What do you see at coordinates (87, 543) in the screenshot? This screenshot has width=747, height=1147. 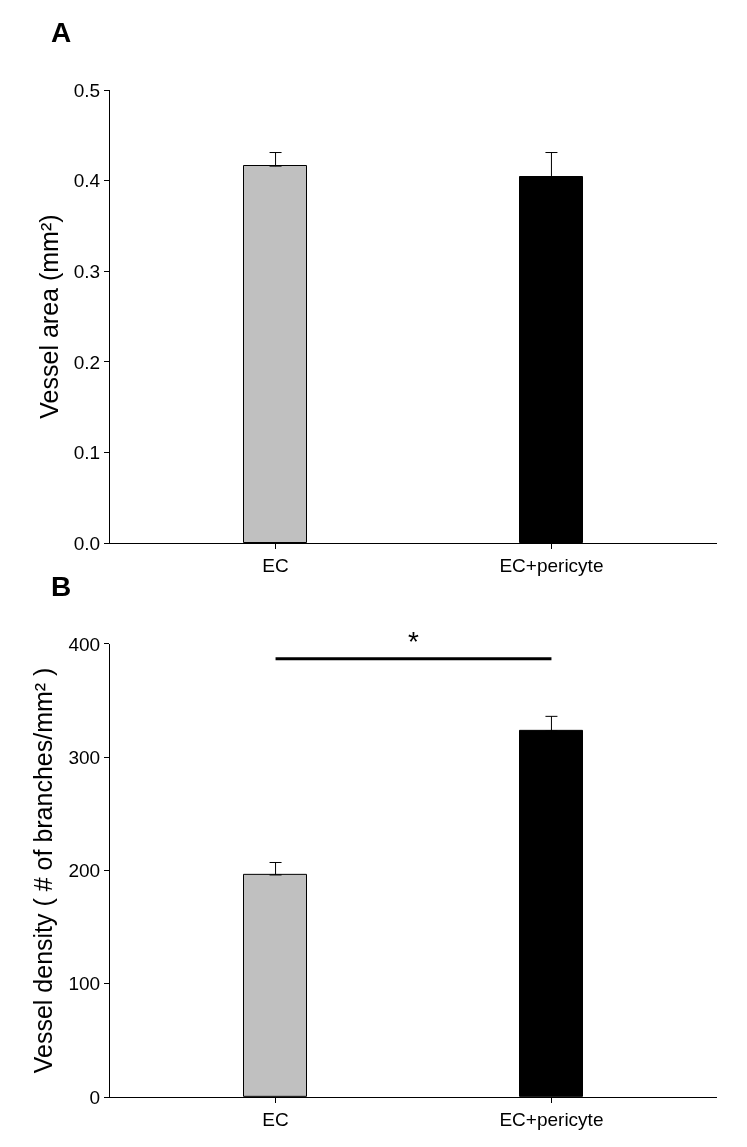 I see `y-tick-label: 0.0` at bounding box center [87, 543].